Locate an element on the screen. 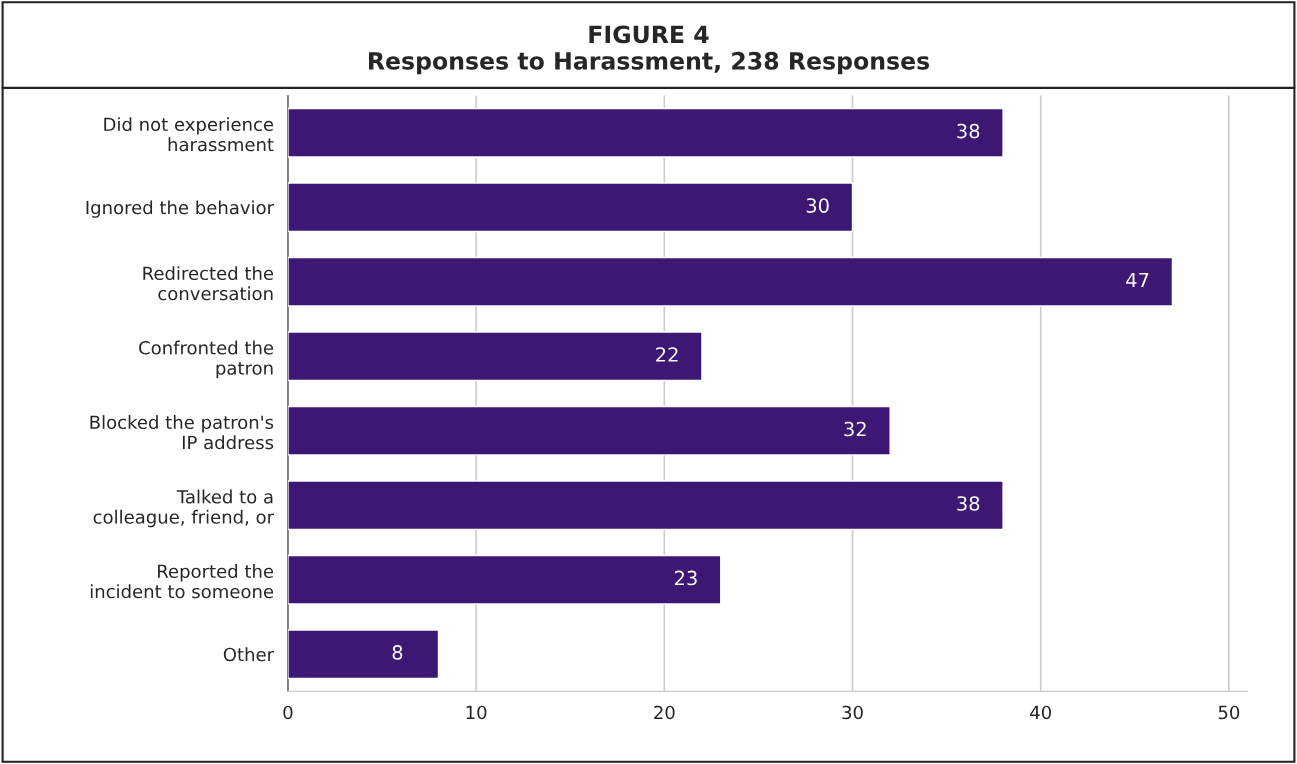 This screenshot has width=1297, height=764. data-label: 47 is located at coordinates (1137, 280).